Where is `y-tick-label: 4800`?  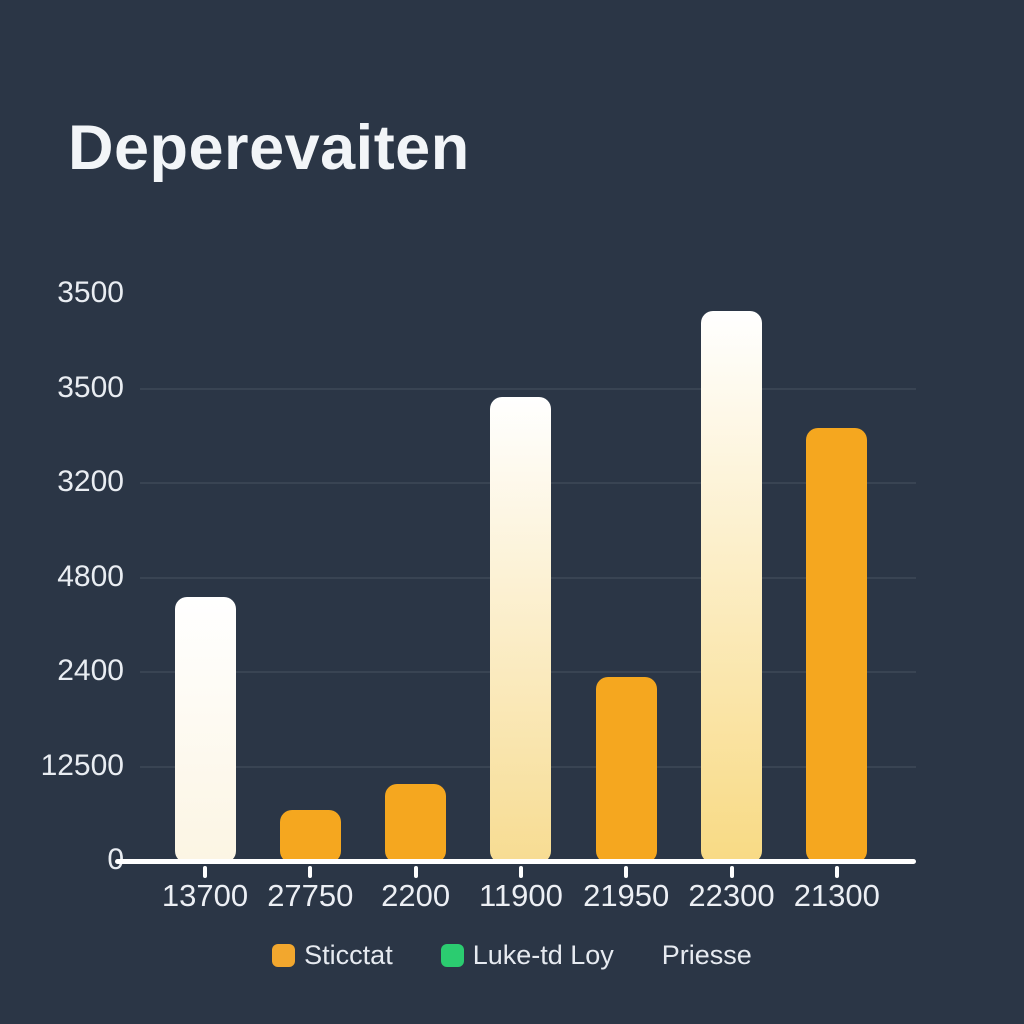 y-tick-label: 4800 is located at coordinates (90, 576).